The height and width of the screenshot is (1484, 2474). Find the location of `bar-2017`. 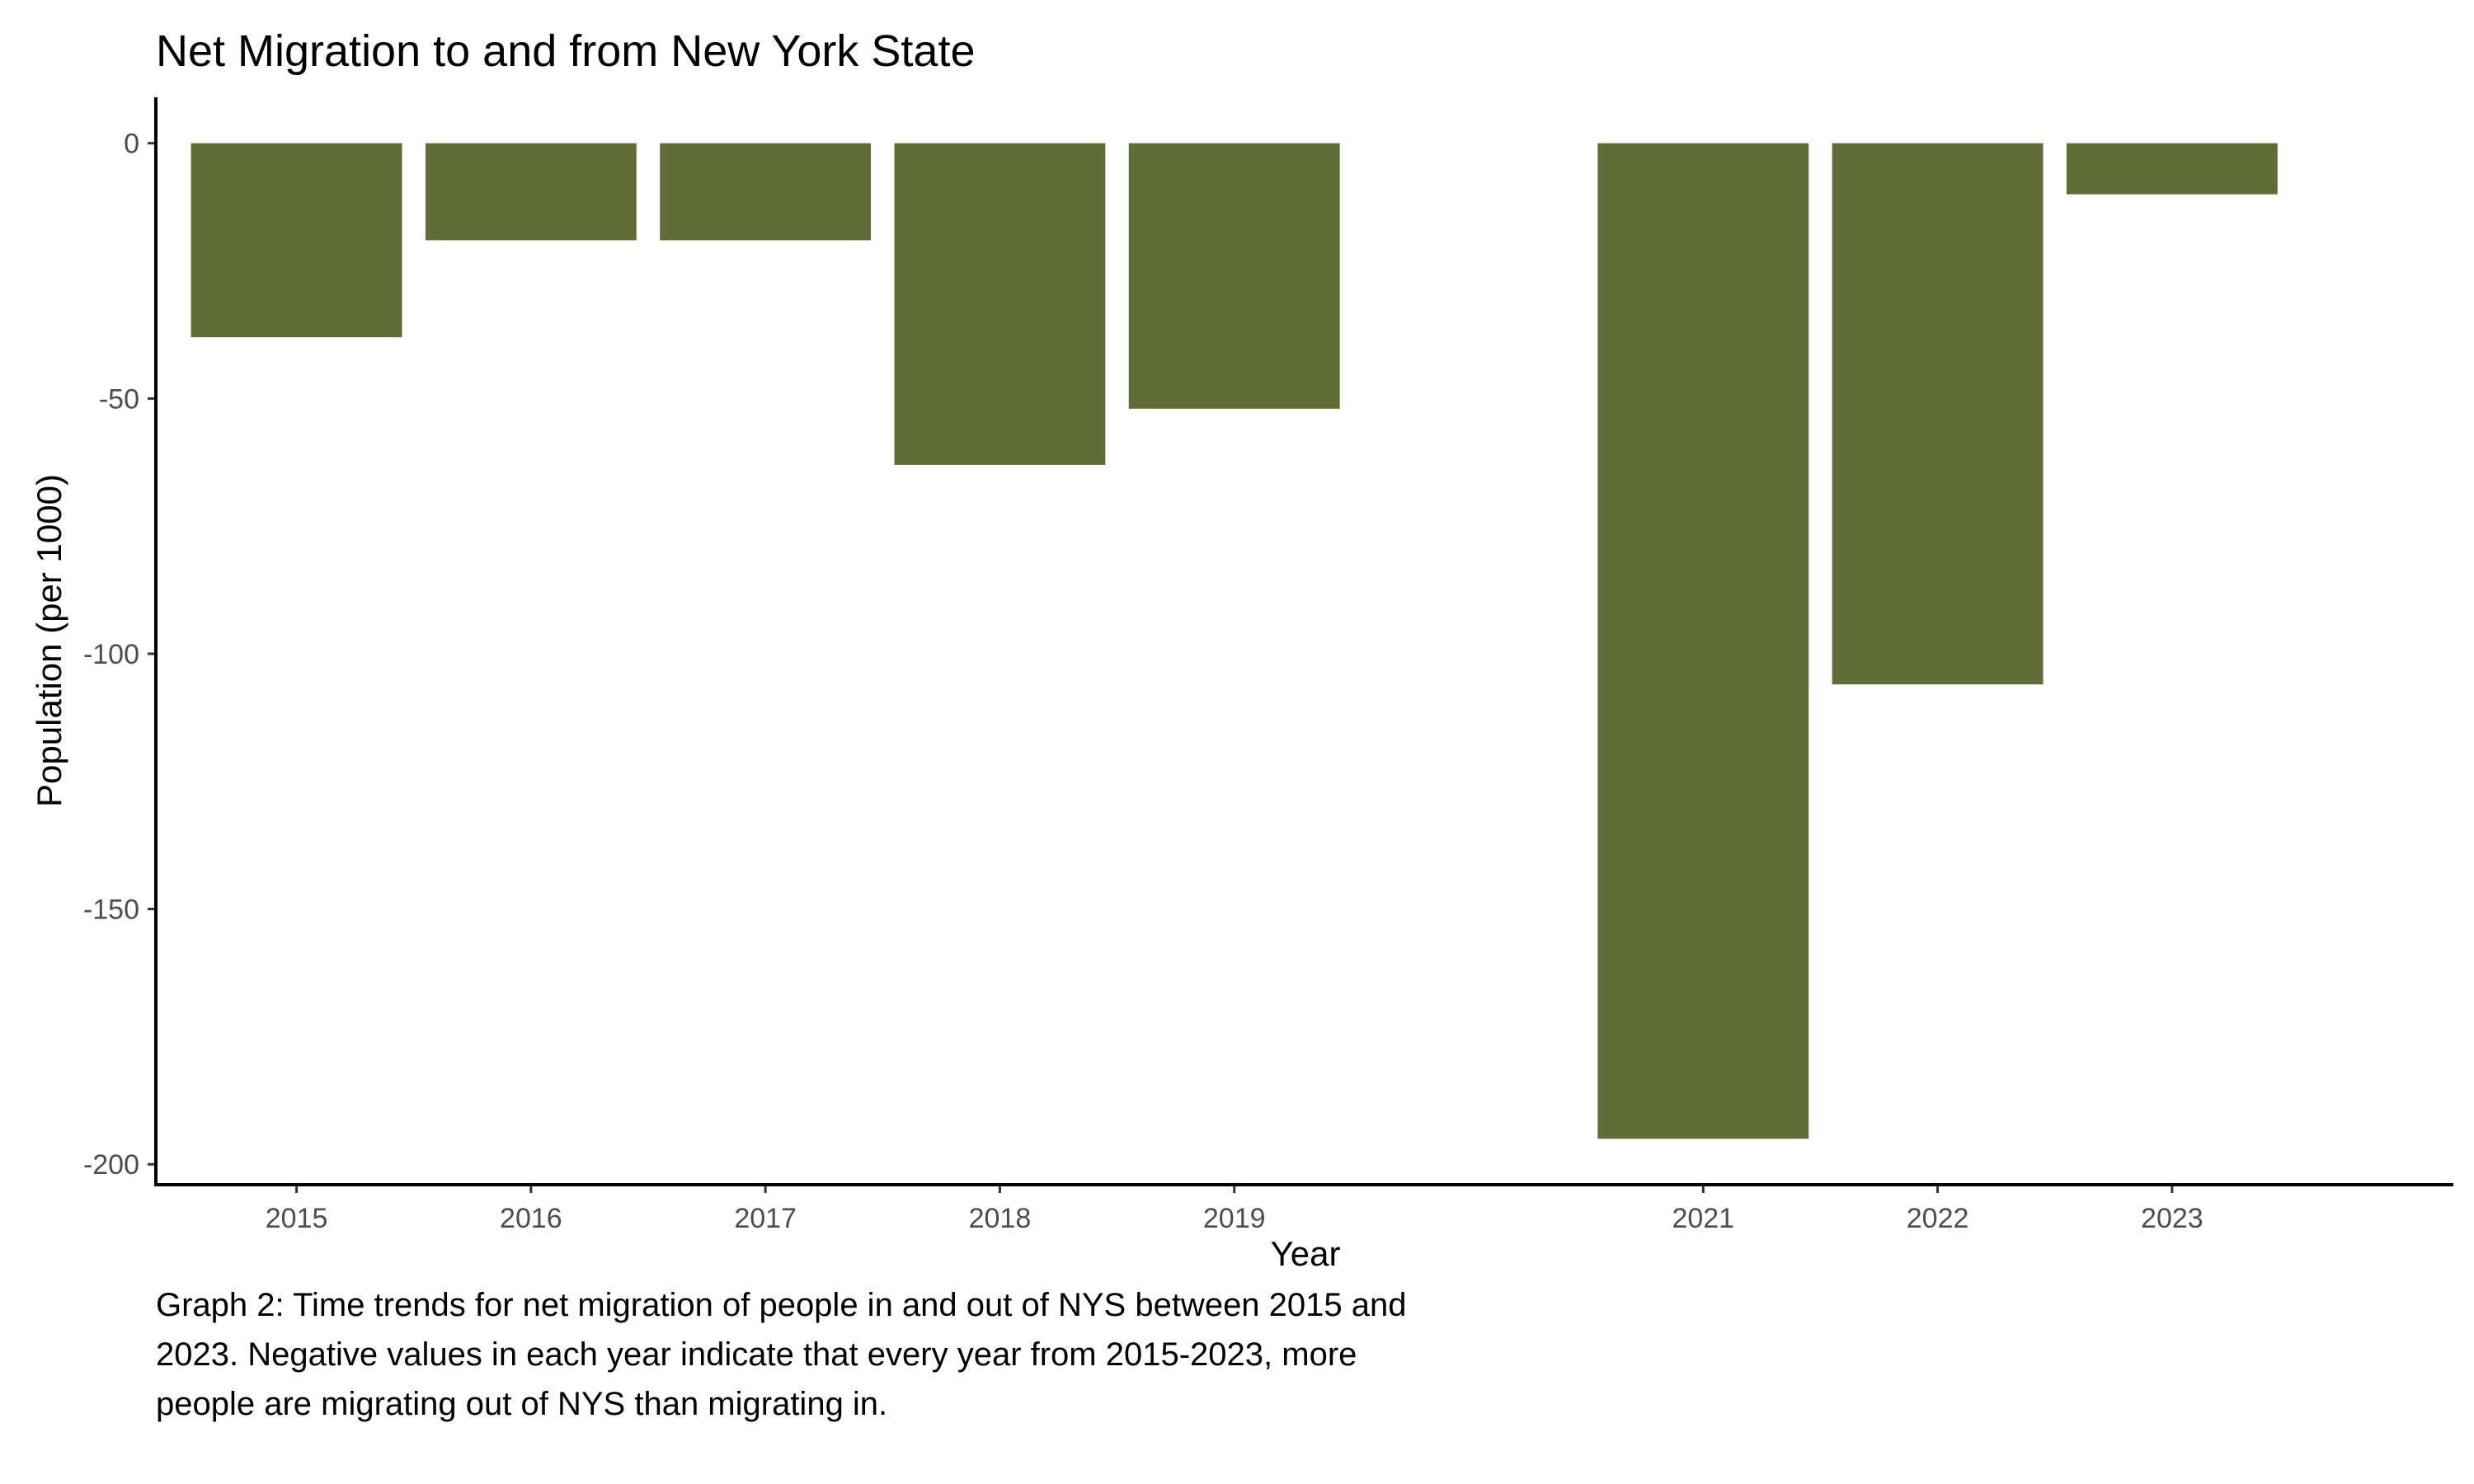

bar-2017 is located at coordinates (766, 192).